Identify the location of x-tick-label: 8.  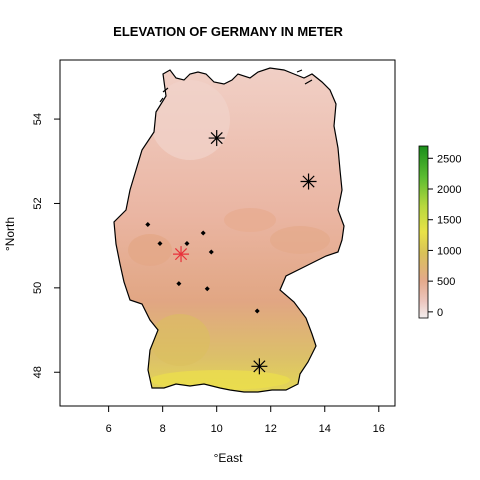
(163, 429).